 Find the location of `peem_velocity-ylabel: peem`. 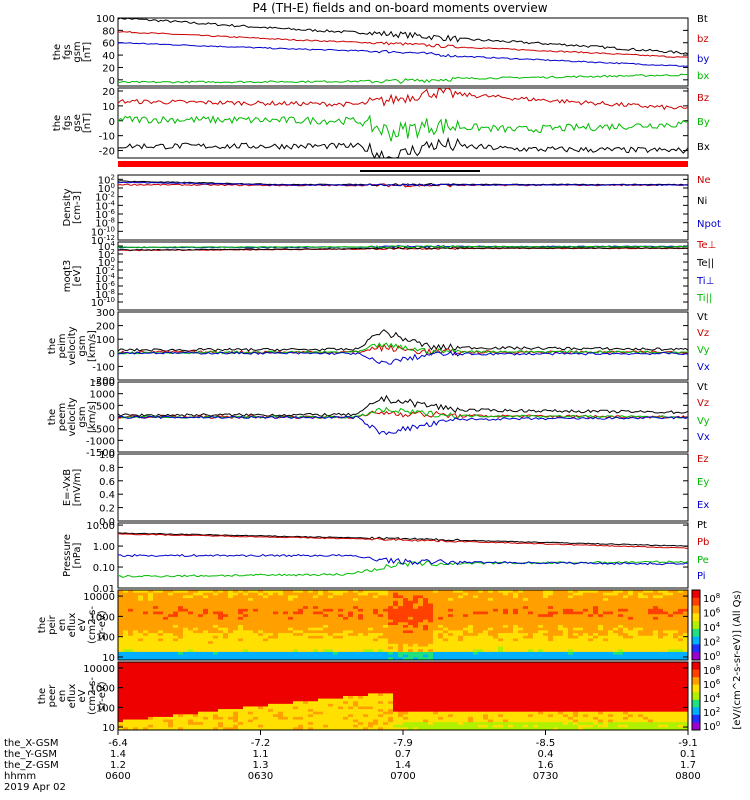

peem_velocity-ylabel: peem is located at coordinates (62, 417).